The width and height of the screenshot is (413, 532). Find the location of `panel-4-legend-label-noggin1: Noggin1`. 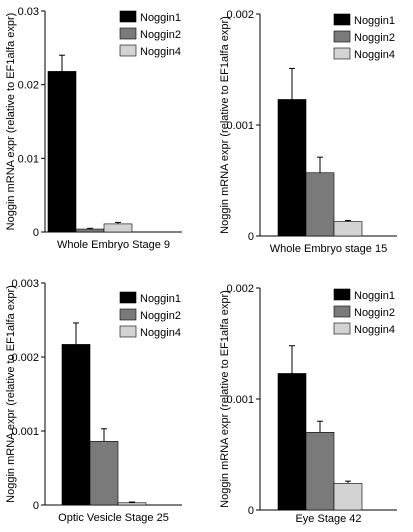

panel-4-legend-label-noggin1: Noggin1 is located at coordinates (374, 296).